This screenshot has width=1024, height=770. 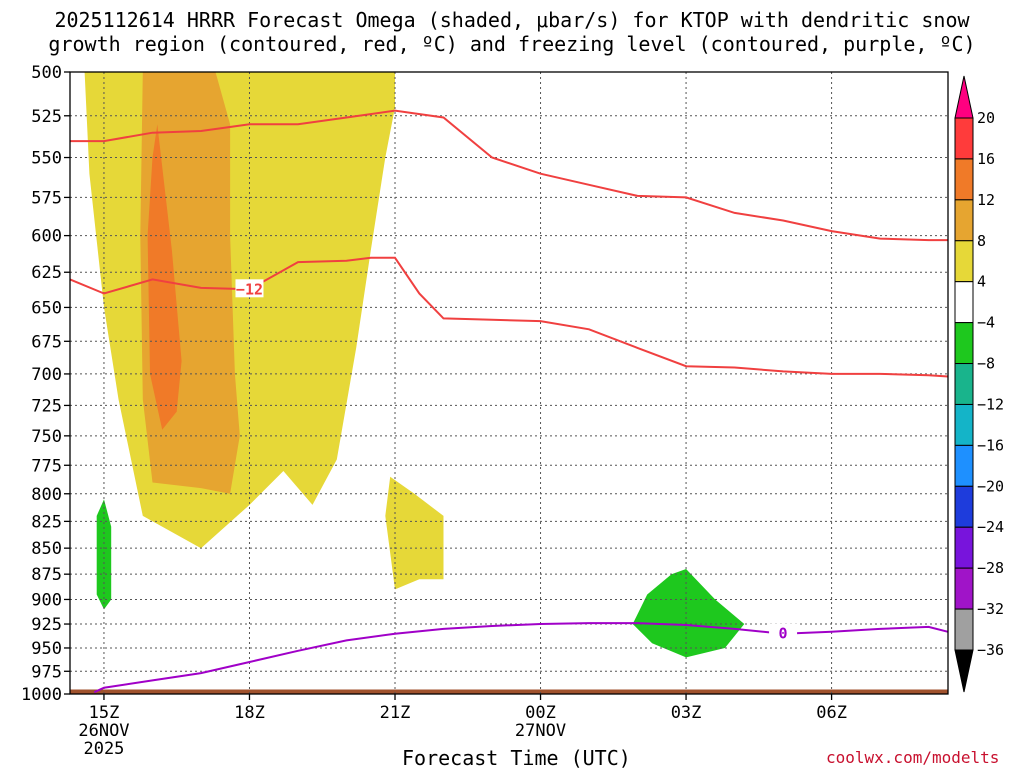 What do you see at coordinates (986, 159) in the screenshot?
I see `colorbar-tick-label: 16` at bounding box center [986, 159].